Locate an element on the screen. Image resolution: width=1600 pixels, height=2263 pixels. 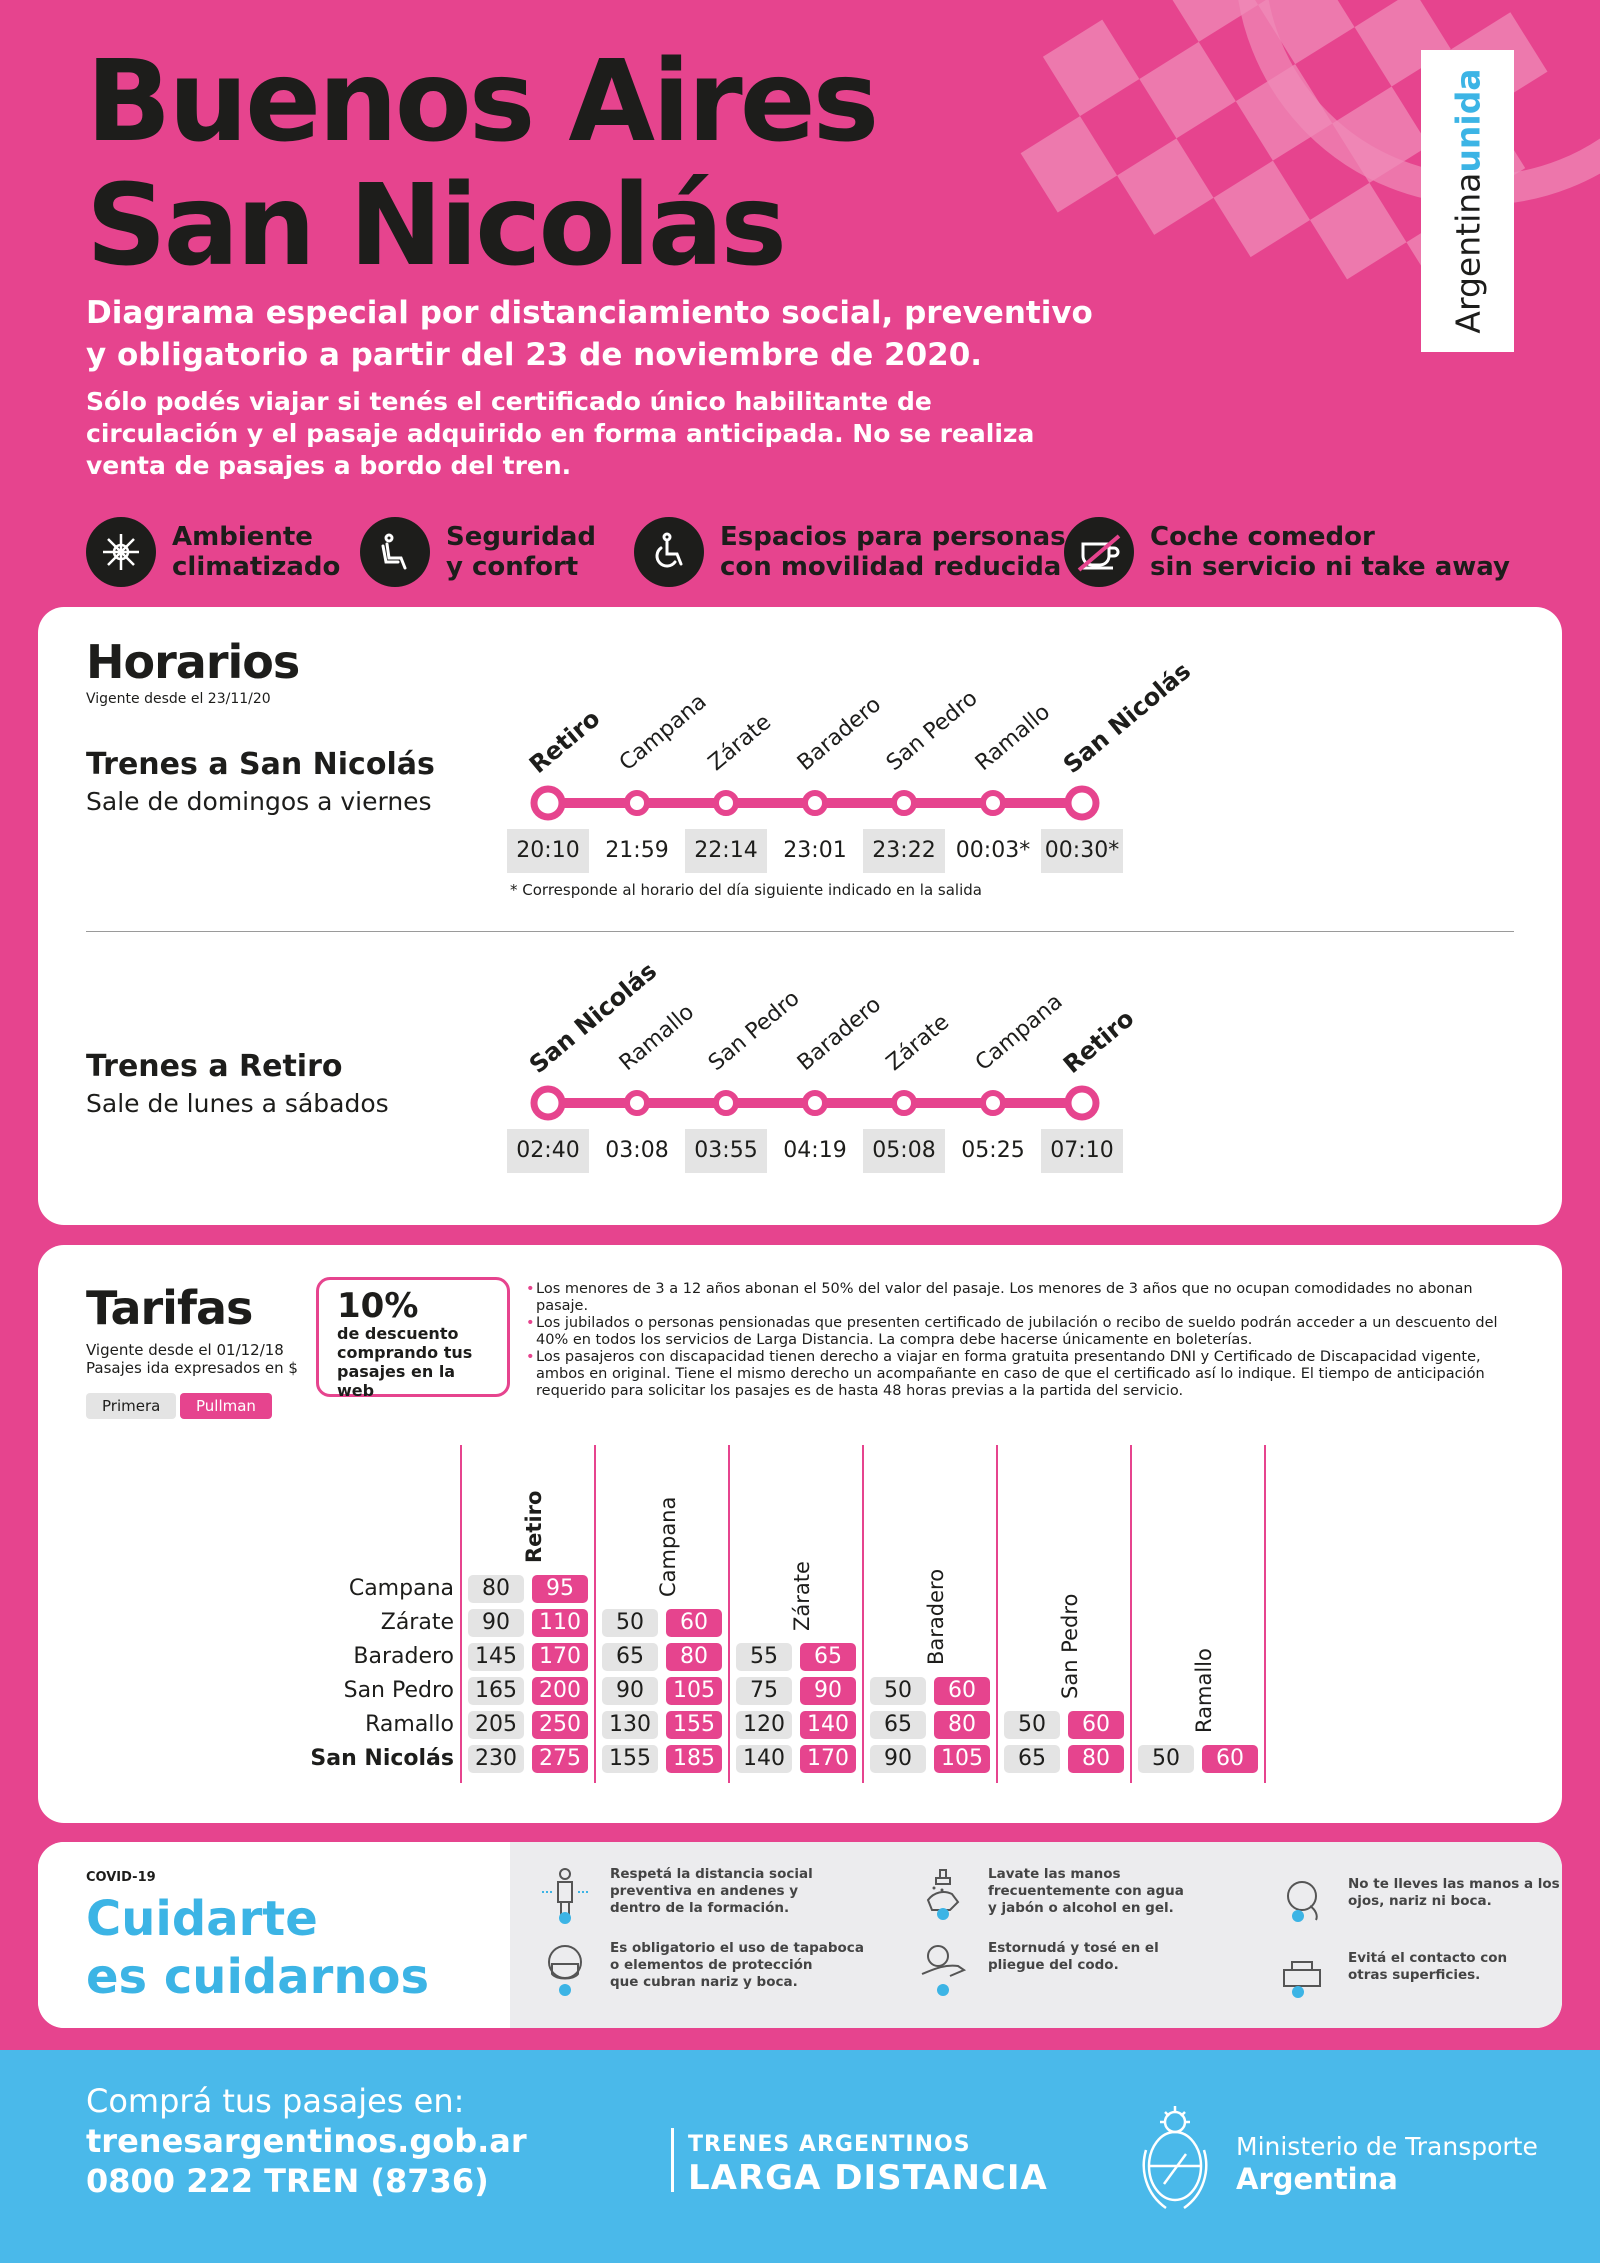
departure-time: 23:22 is located at coordinates (904, 851).